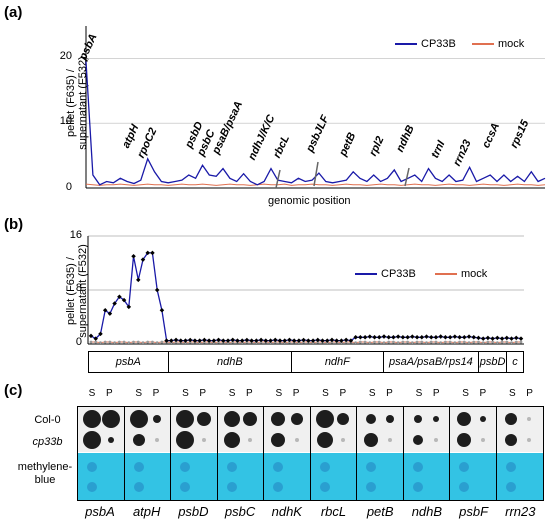 This screenshot has width=550, height=522. Describe the element at coordinates (366, 274) in the screenshot. I see `legend-swatch-cp33b-b` at that location.